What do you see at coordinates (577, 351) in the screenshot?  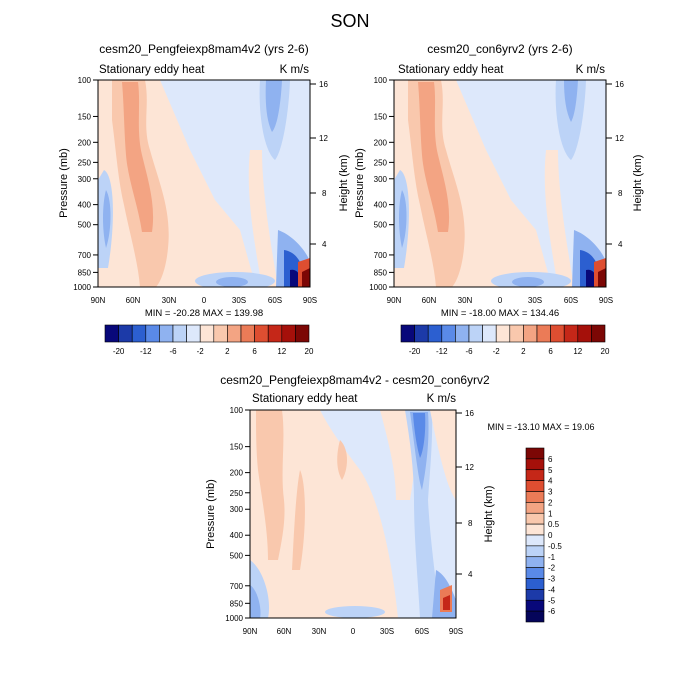 I see `colorbar-label: 12` at bounding box center [577, 351].